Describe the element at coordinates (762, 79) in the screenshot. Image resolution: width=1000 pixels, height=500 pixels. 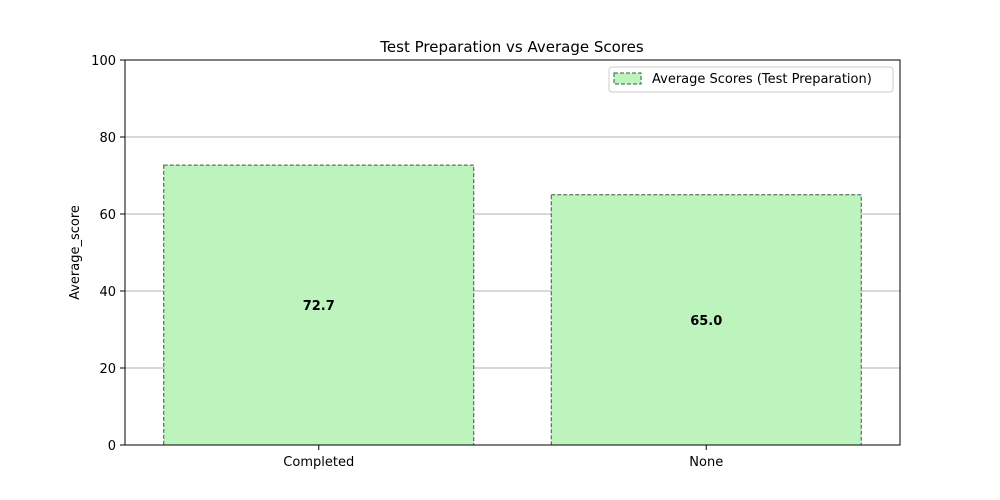
I see `legend-label: Average Scores (Test Preparation)` at that location.